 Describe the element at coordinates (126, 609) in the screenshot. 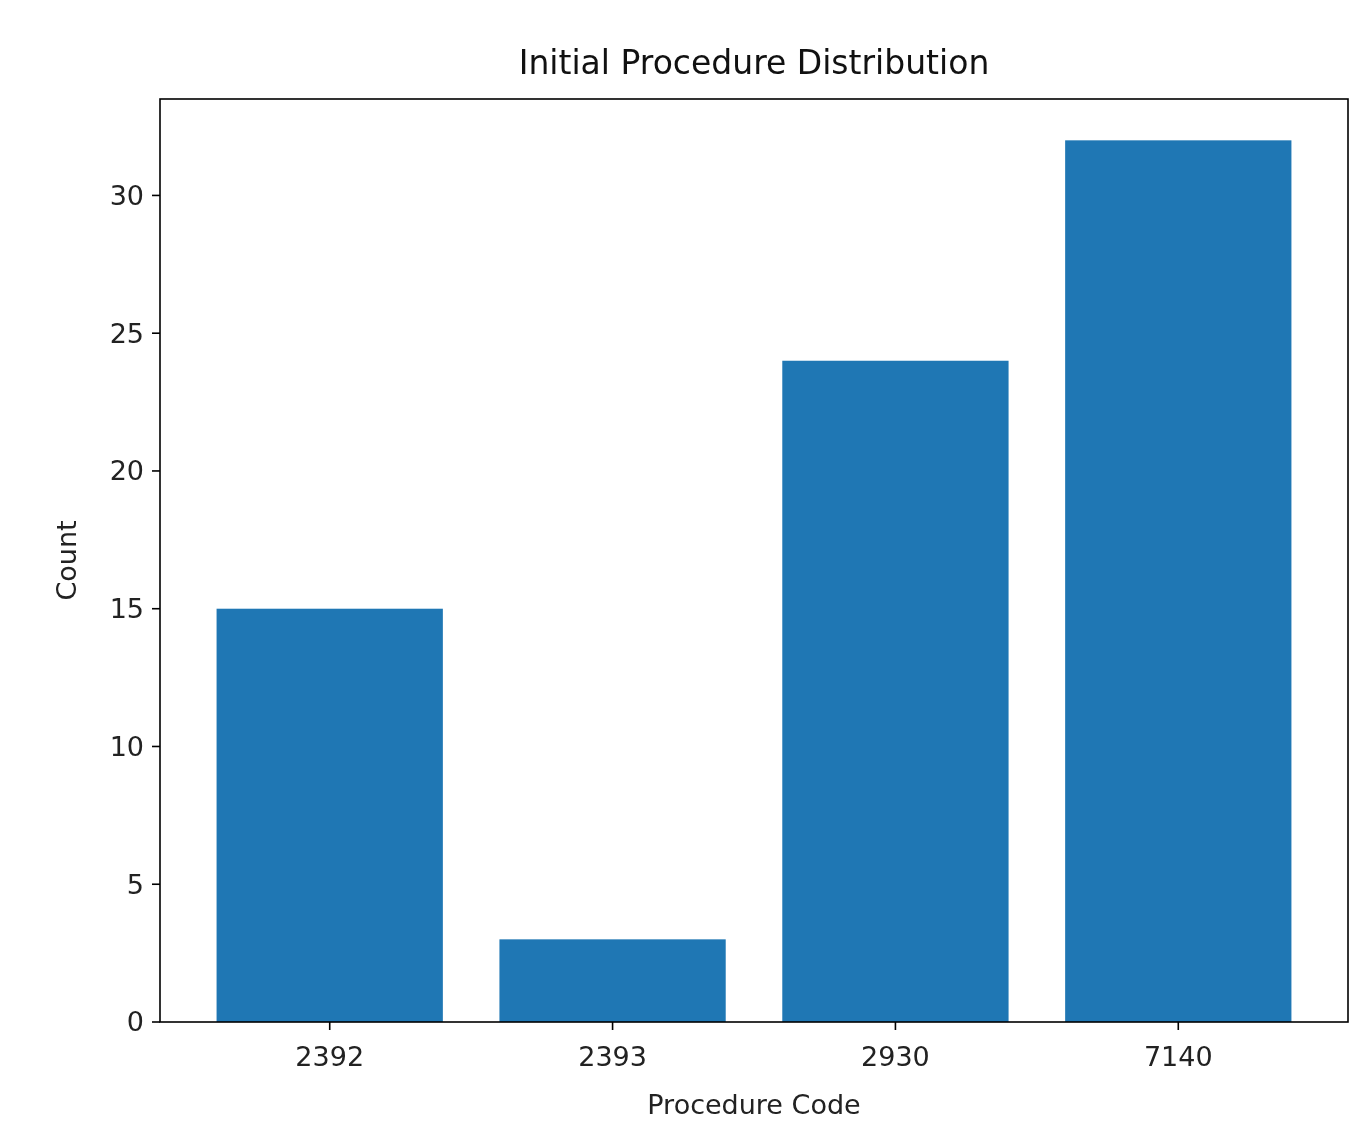

I see `y-tick-label: 15` at that location.